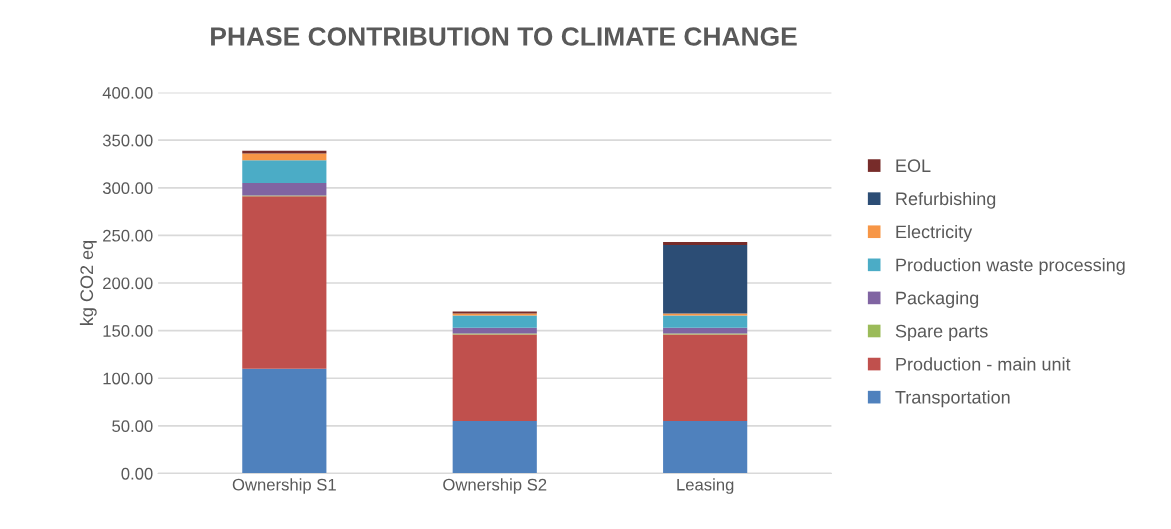  Describe the element at coordinates (128, 235) in the screenshot. I see `y-tick-label: 250.00` at that location.